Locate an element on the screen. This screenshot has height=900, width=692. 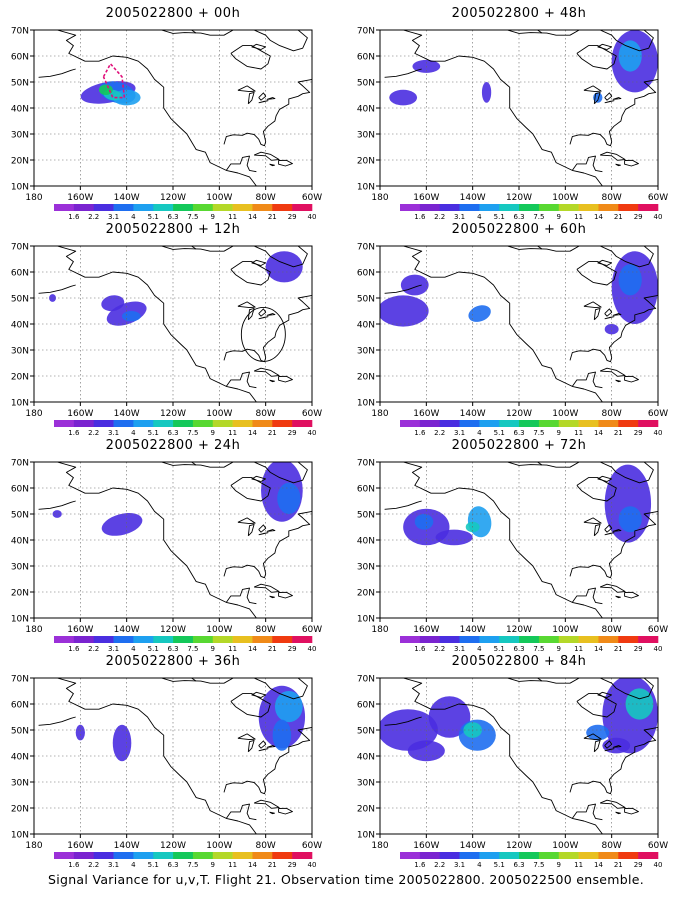
lat-tick-label: 10N is located at coordinates (366, 620).